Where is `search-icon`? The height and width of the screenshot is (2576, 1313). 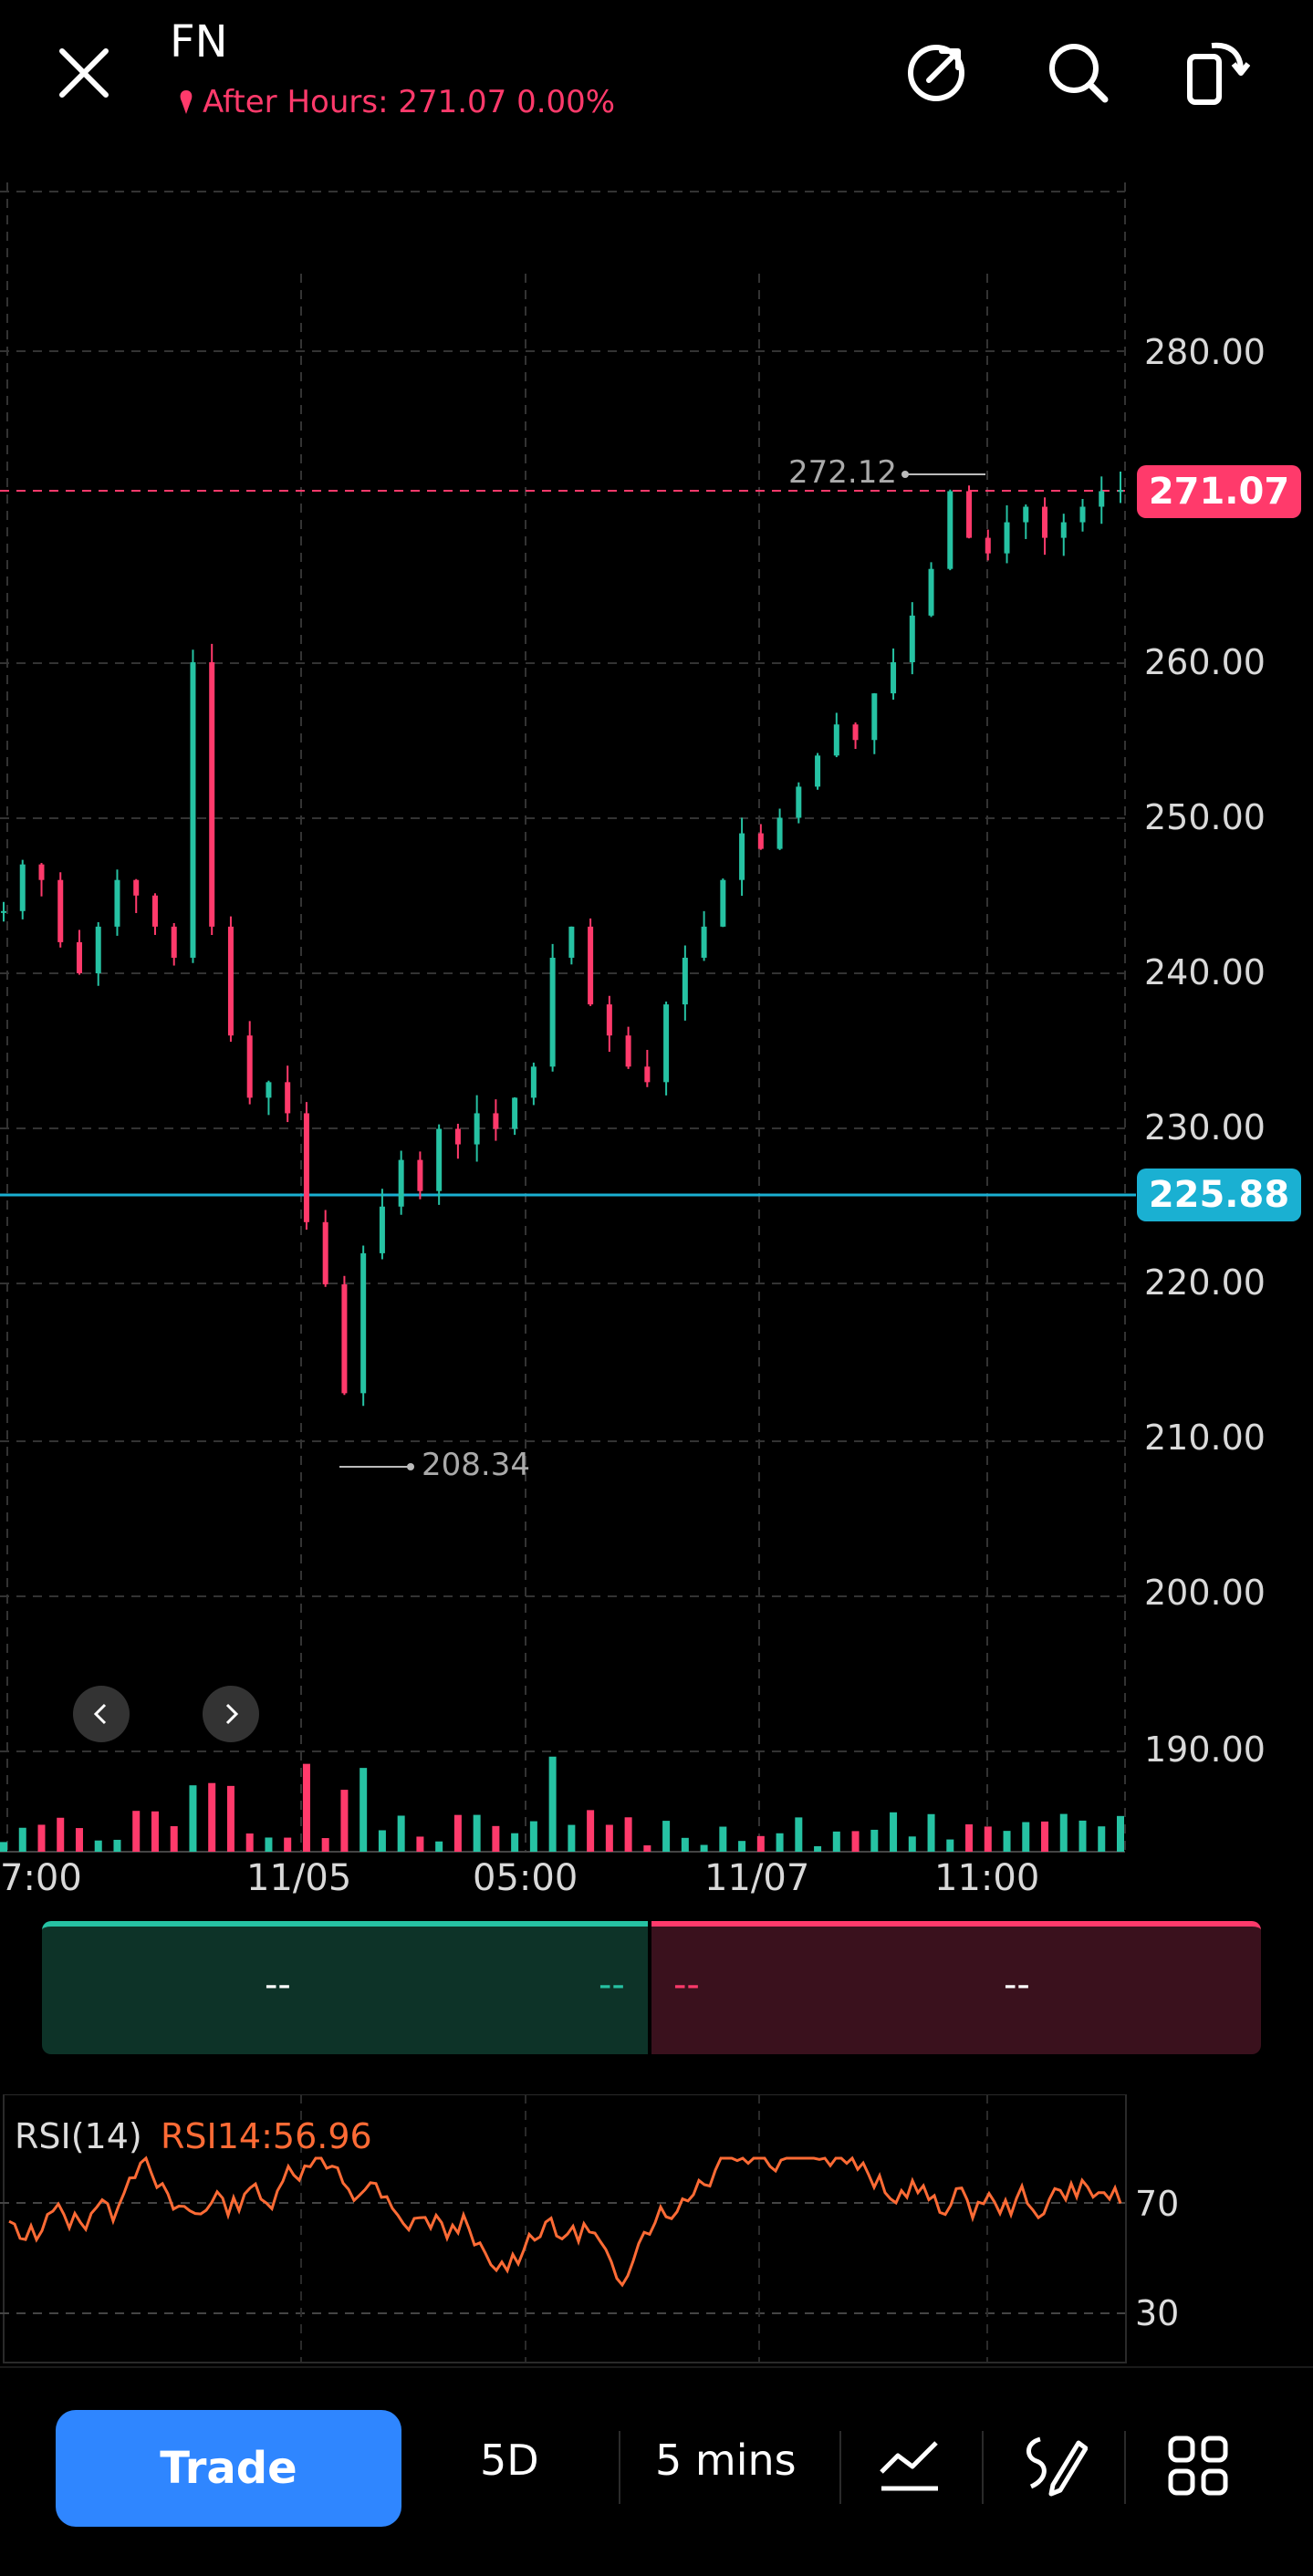 search-icon is located at coordinates (1077, 72).